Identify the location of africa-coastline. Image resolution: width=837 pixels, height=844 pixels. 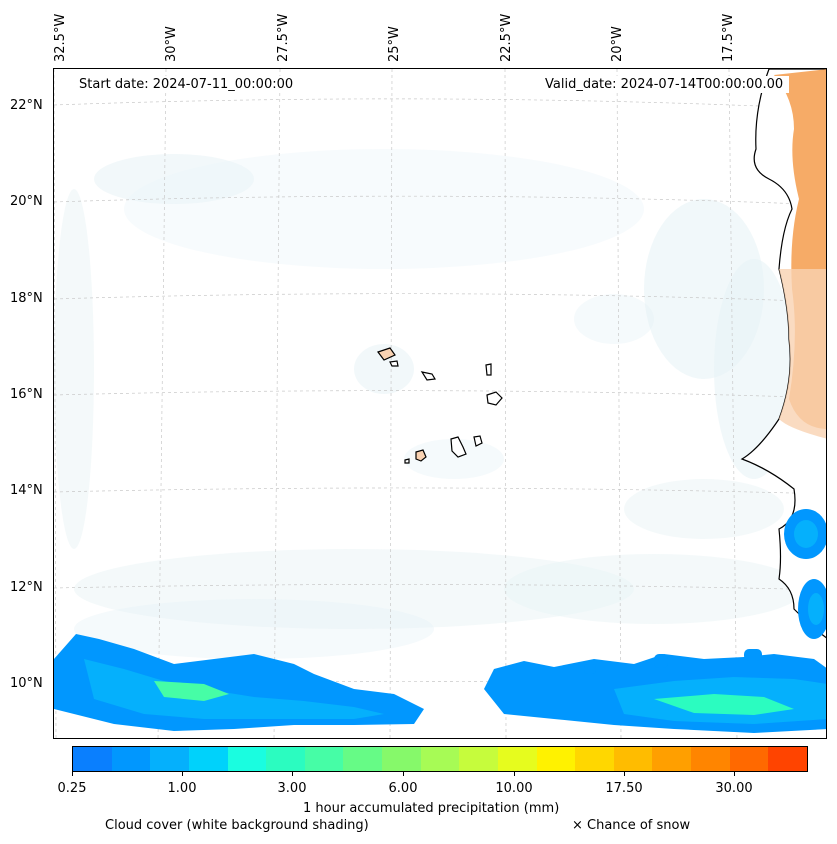
(783, 354).